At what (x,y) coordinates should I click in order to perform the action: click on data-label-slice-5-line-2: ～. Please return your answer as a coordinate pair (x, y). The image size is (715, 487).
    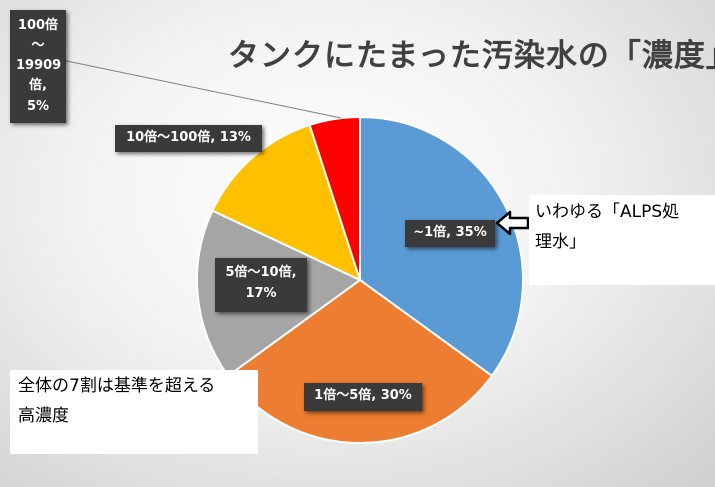
    Looking at the image, I should click on (38, 46).